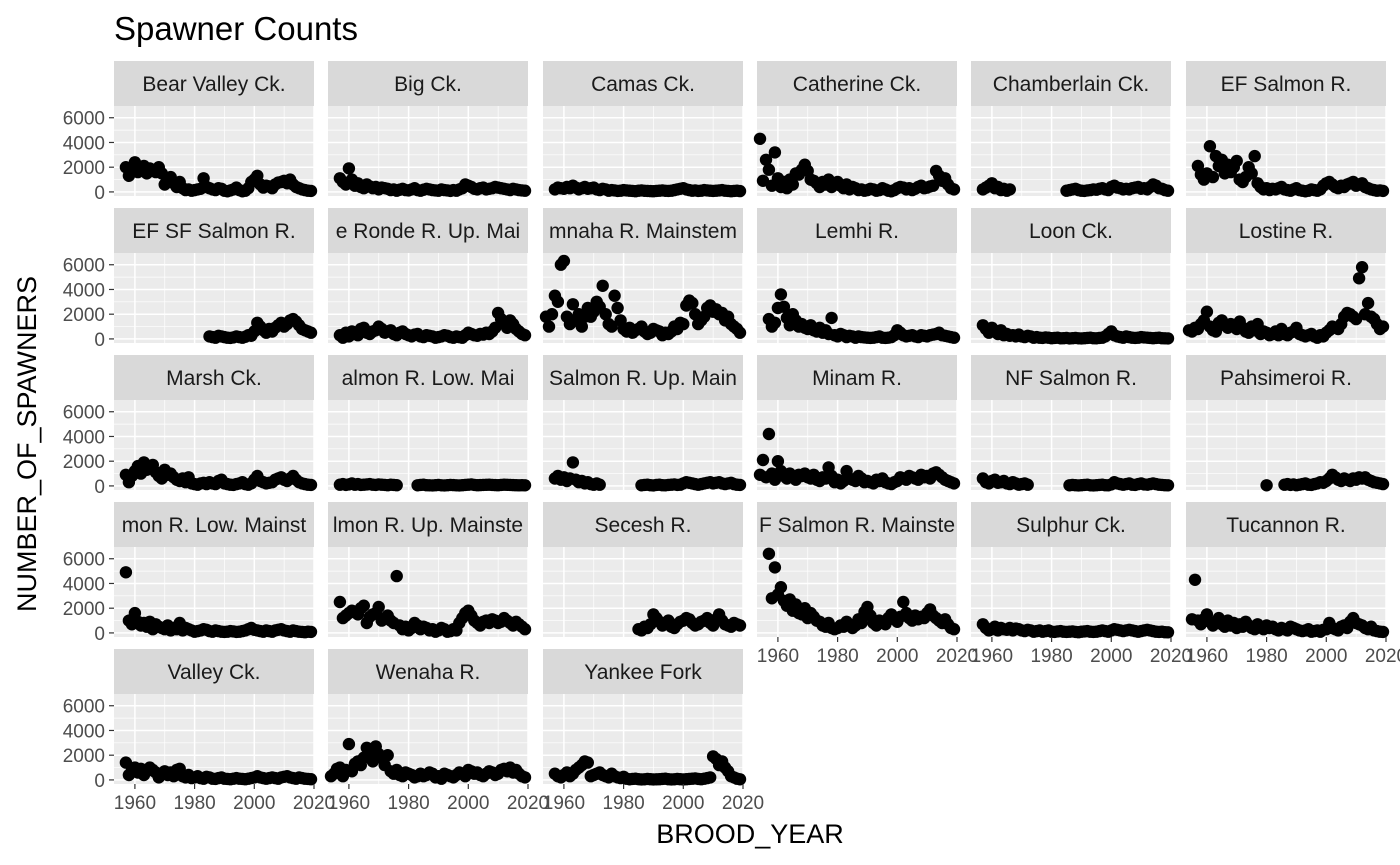 Image resolution: width=1400 pixels, height=865 pixels. I want to click on facet-panel: Bear Valley Ck. 0 2000 4000 6000, so click(190, 132).